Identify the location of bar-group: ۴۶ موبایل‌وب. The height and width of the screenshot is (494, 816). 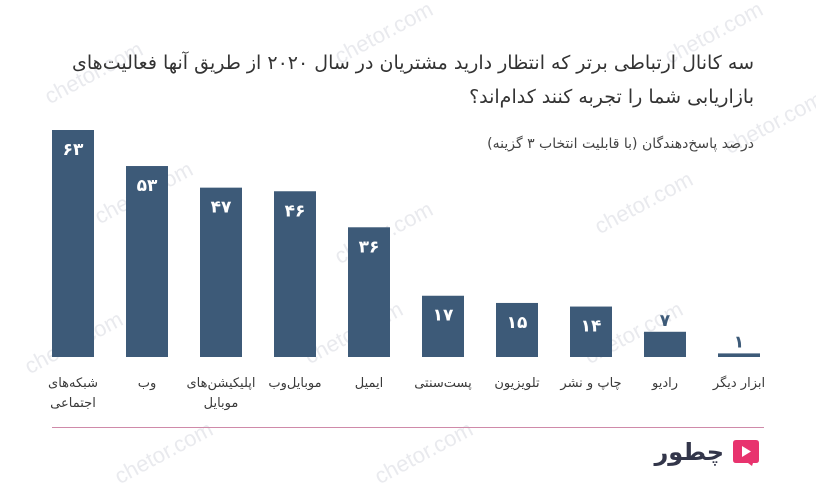
(295, 291).